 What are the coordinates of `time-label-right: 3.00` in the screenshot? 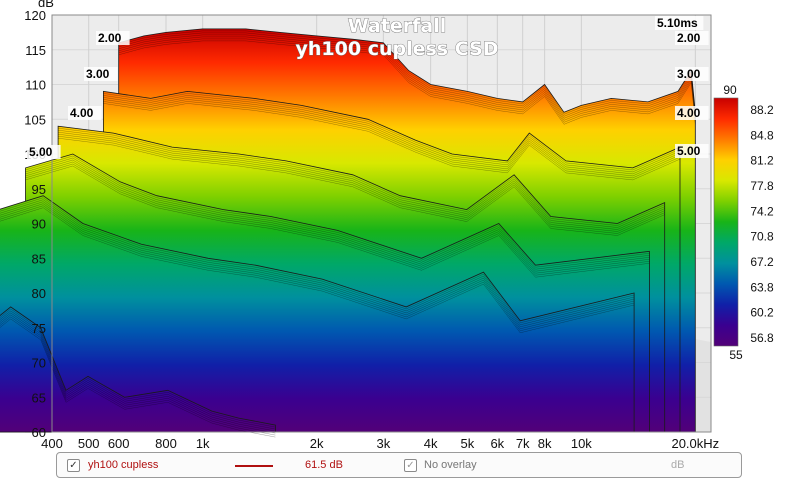 It's located at (692, 74).